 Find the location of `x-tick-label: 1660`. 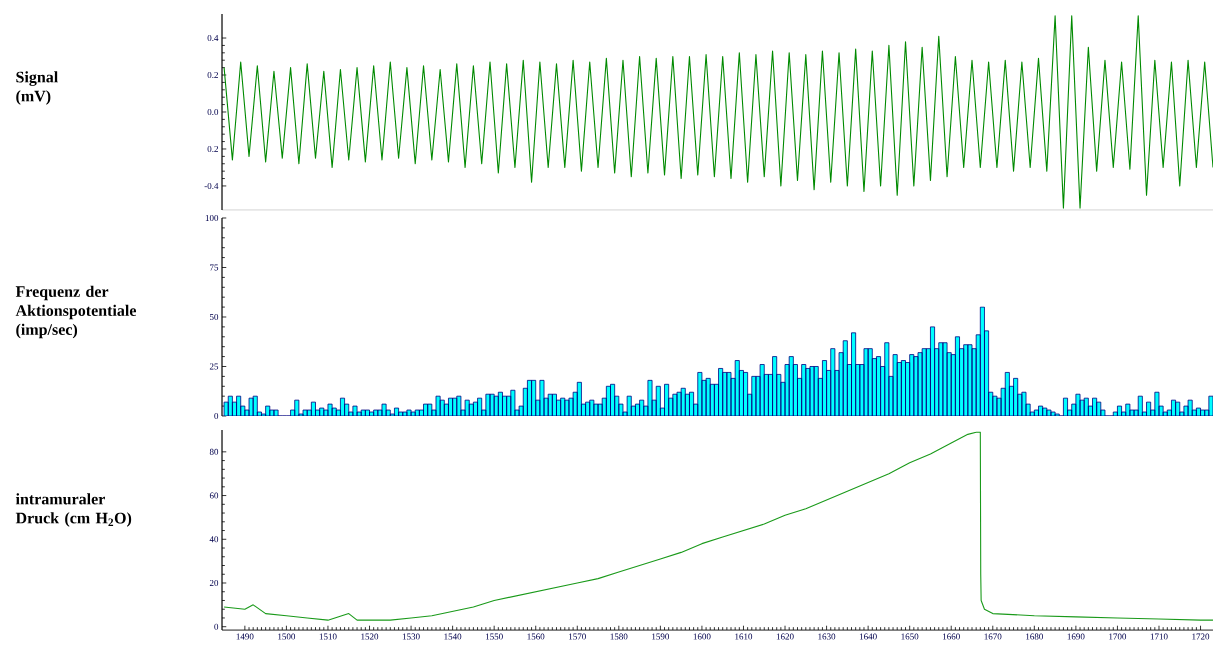

x-tick-label: 1660 is located at coordinates (951, 636).